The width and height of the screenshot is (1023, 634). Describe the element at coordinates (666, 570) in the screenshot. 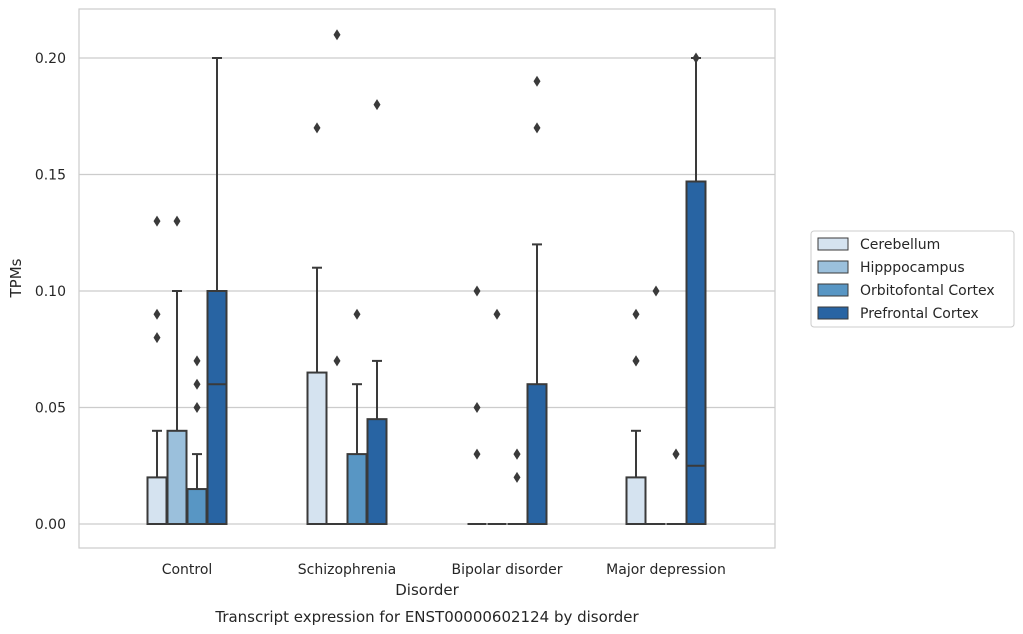

I see `x-tick-label: Major depression` at that location.